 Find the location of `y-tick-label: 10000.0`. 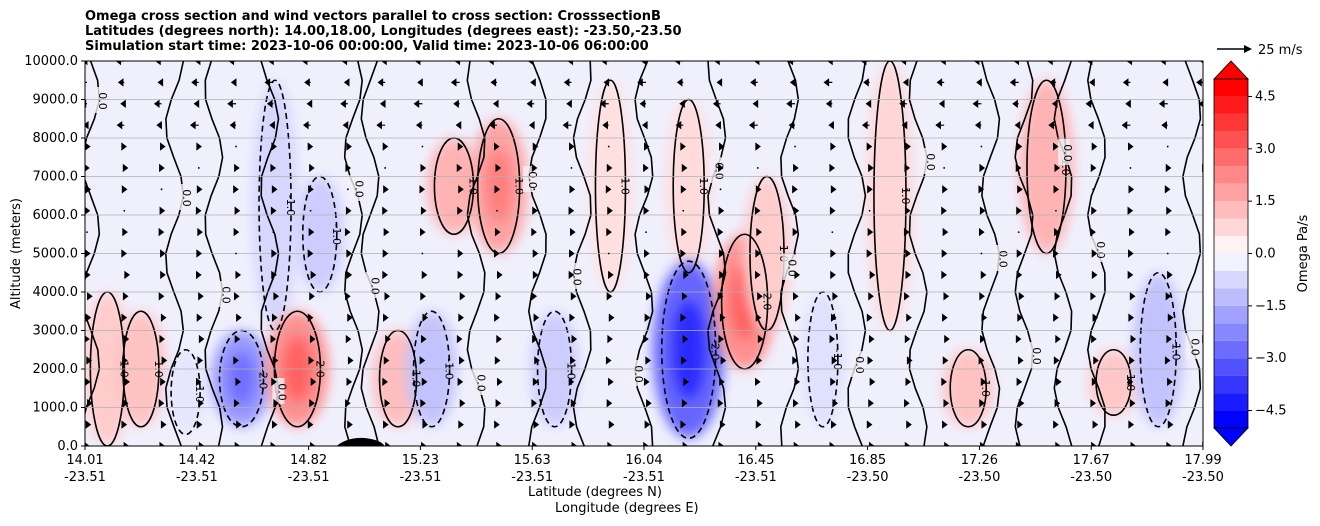

y-tick-label: 10000.0 is located at coordinates (51, 61).